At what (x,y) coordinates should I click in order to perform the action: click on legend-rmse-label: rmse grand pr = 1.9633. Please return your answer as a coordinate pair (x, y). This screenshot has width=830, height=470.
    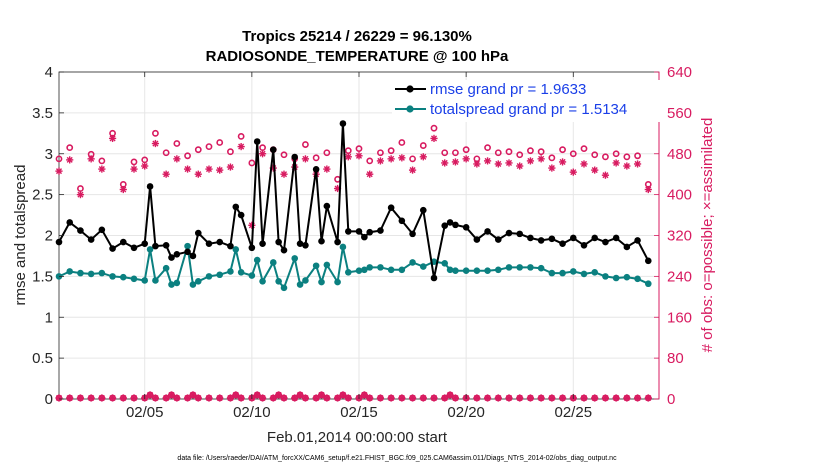
    Looking at the image, I should click on (508, 89).